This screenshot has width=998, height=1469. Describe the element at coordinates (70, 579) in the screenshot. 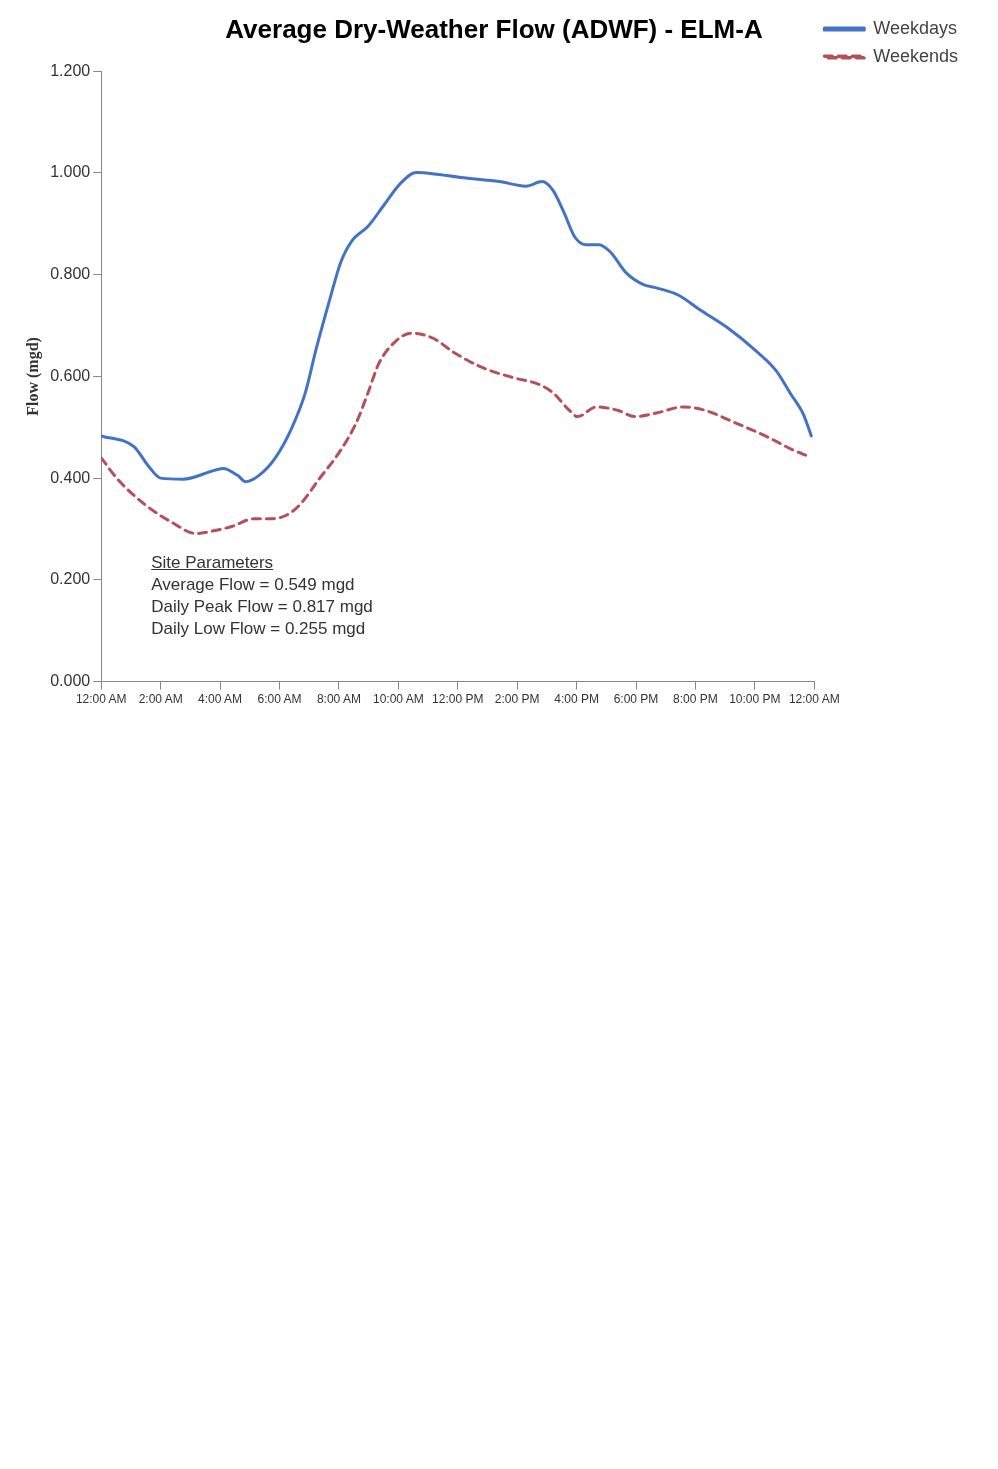

I see `y-tick-label: 0.200` at that location.